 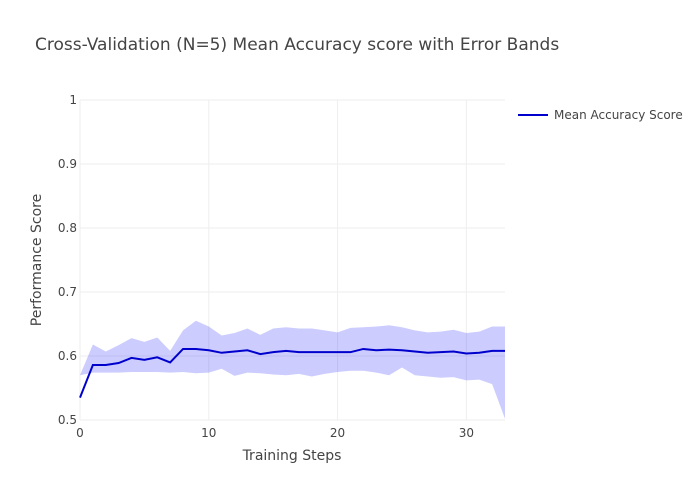 What do you see at coordinates (466, 433) in the screenshot?
I see `x-tick-label: 30` at bounding box center [466, 433].